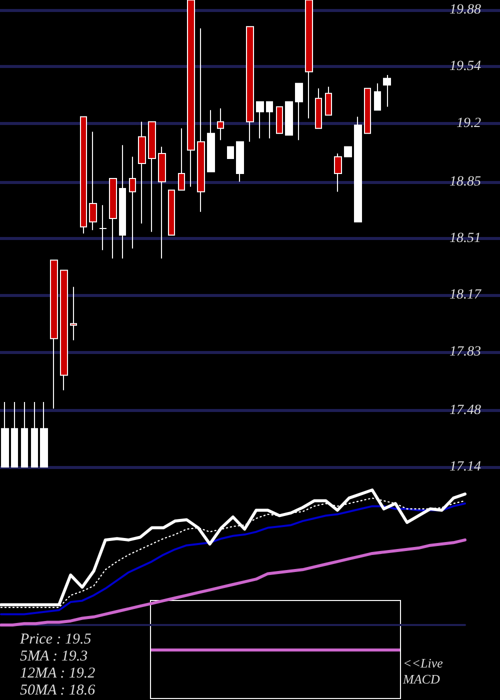 The height and width of the screenshot is (700, 500). I want to click on y-tick-label: 19.88, so click(465, 10).